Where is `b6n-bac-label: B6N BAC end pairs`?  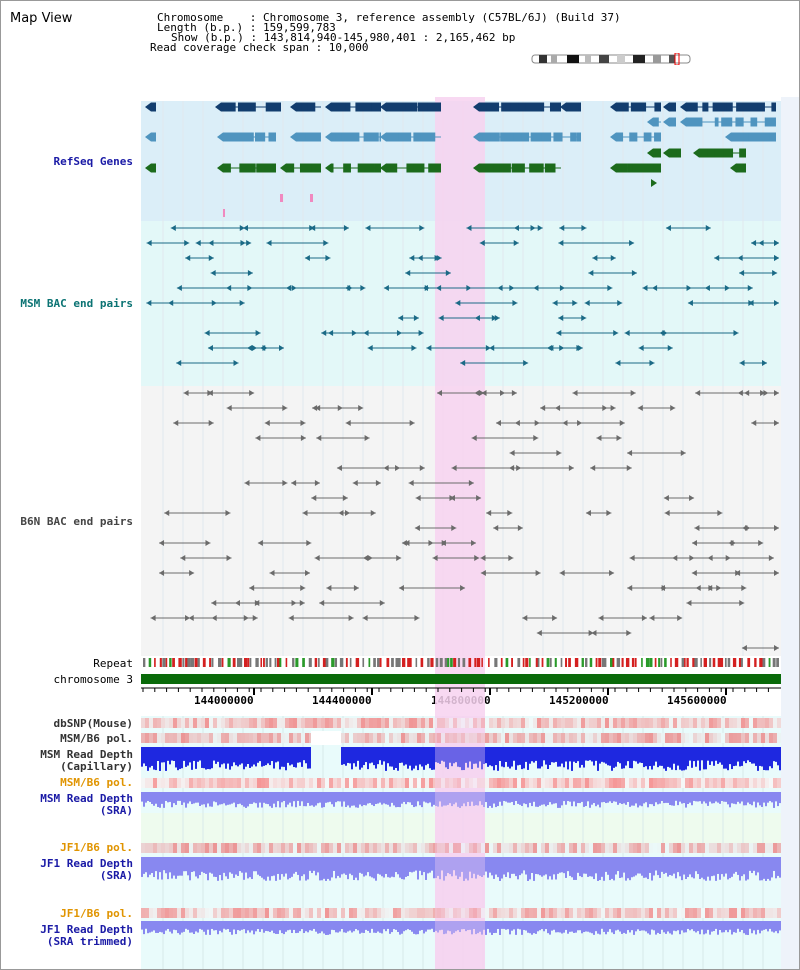 b6n-bac-label: B6N BAC end pairs is located at coordinates (76, 521).